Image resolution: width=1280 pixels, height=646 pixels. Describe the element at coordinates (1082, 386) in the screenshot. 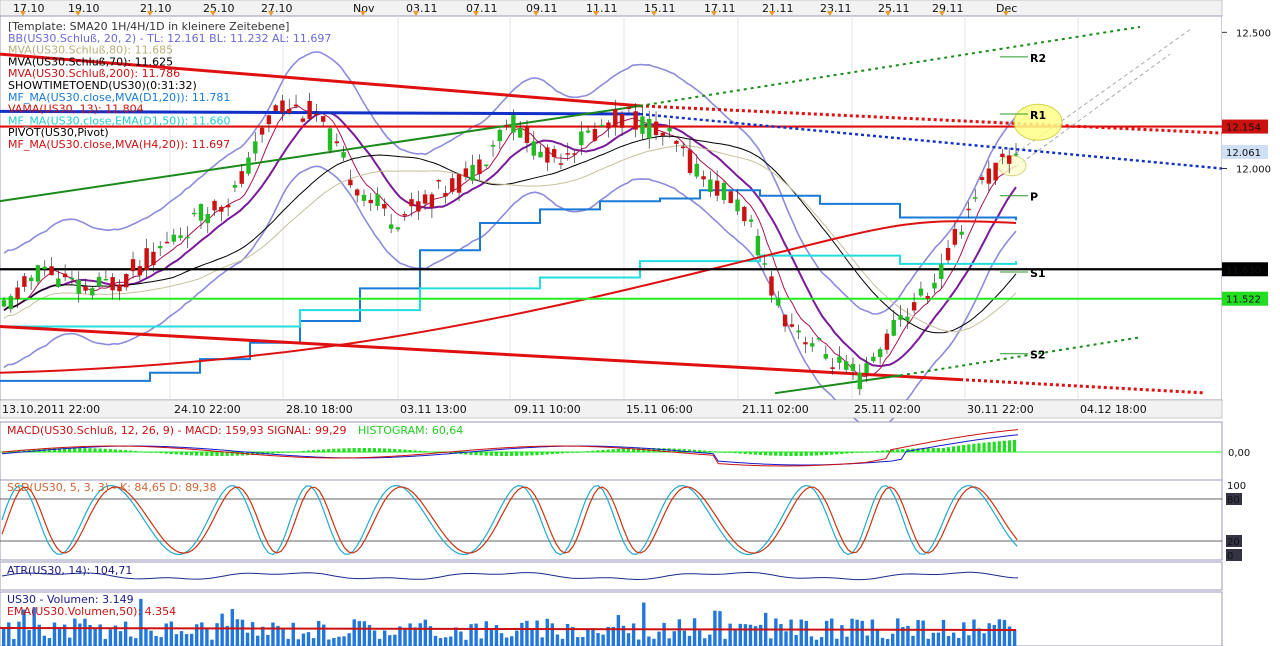

I see `red-trendline-lower-ext` at that location.